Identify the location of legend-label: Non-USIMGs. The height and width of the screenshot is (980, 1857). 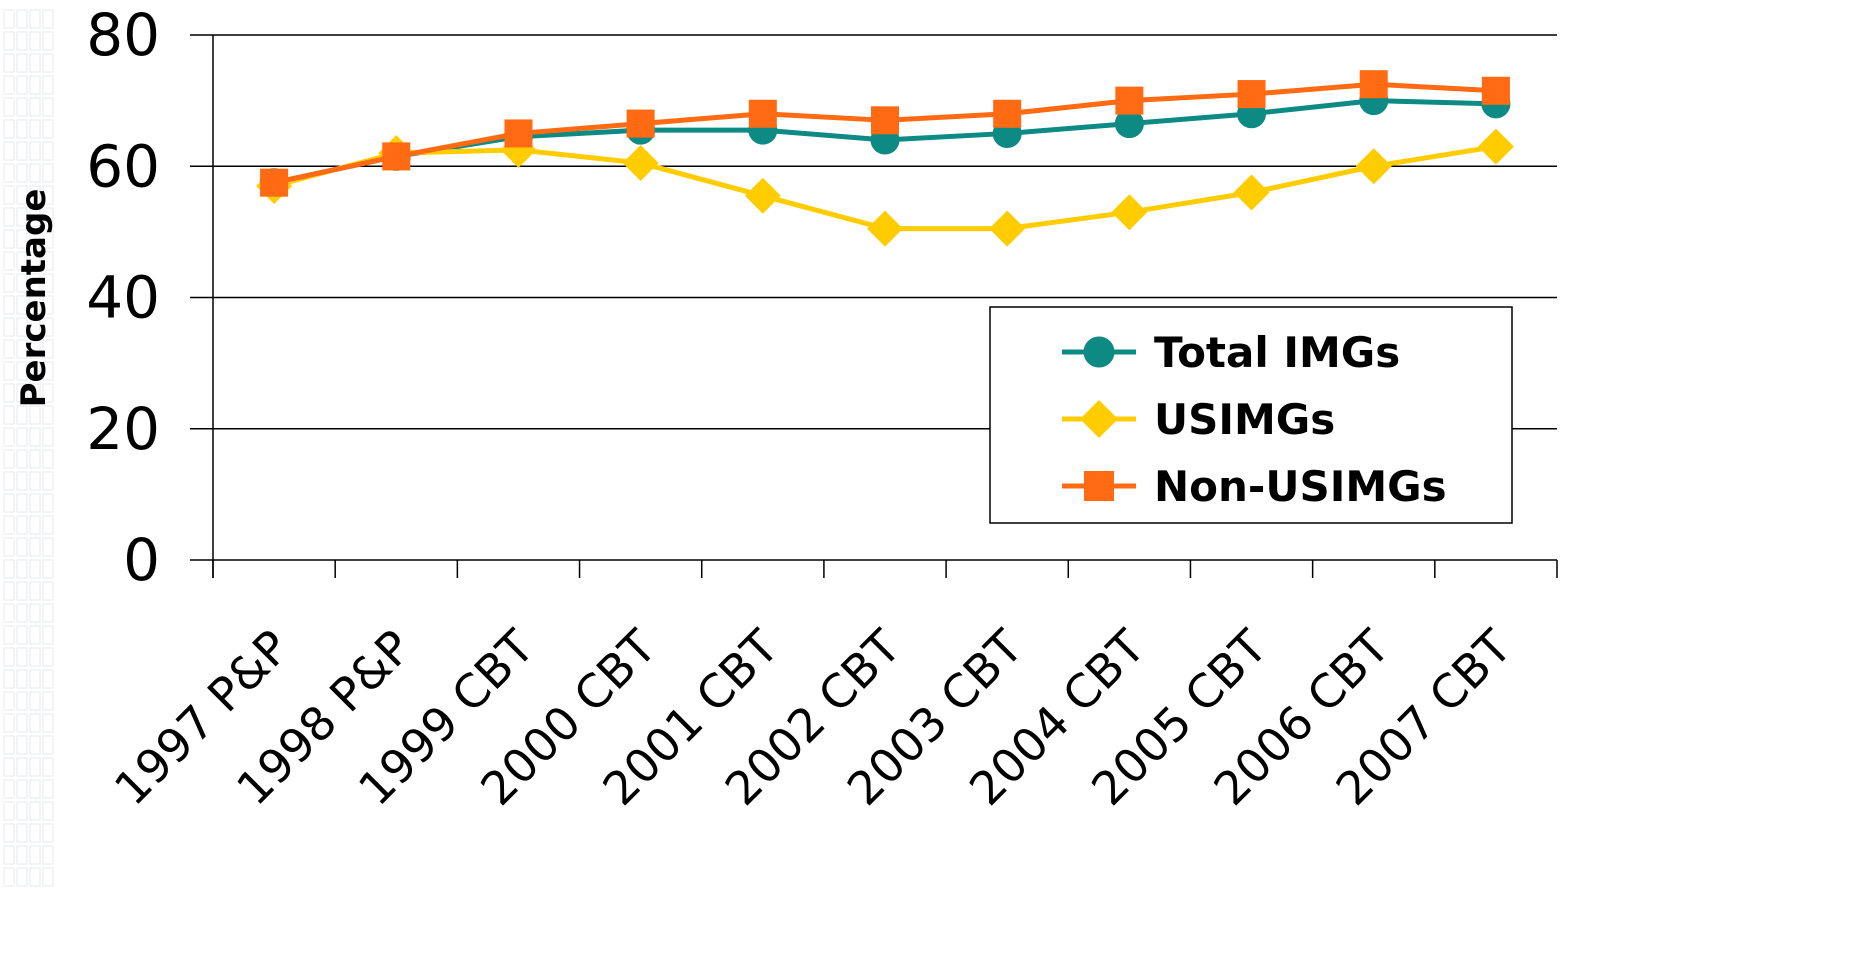
(1300, 486).